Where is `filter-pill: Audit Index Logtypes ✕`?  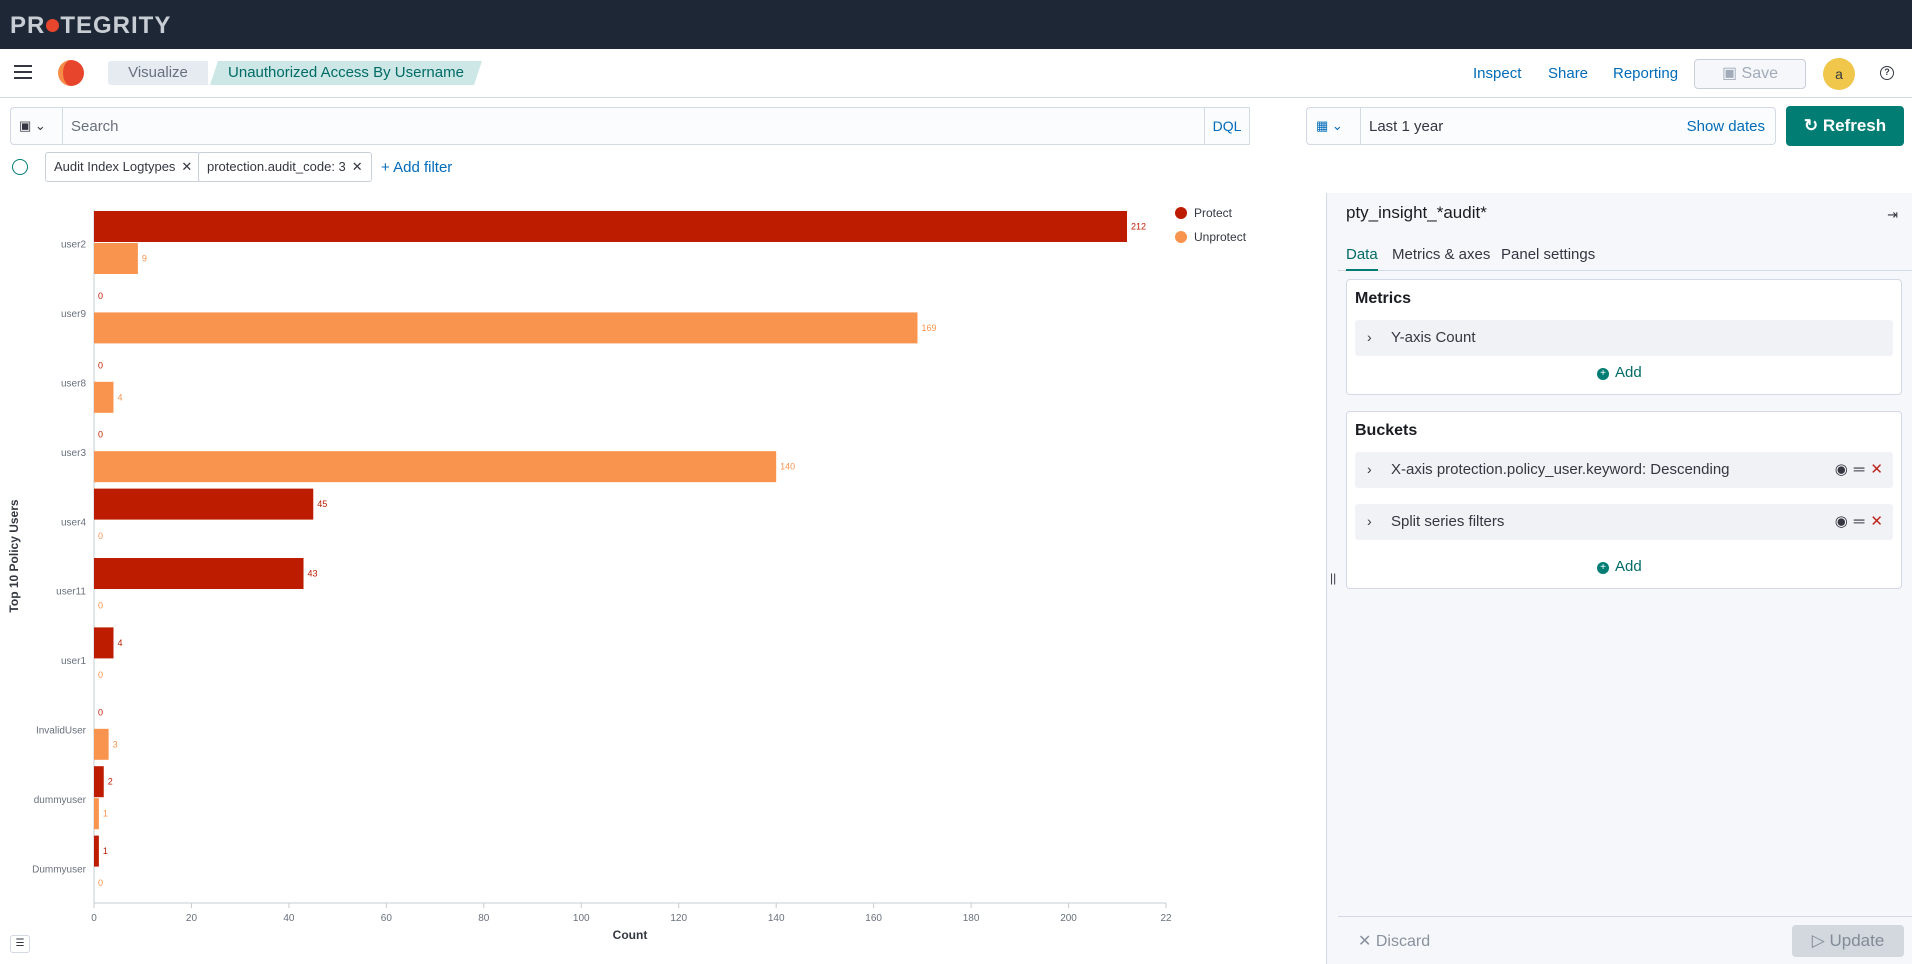
filter-pill: Audit Index Logtypes ✕ is located at coordinates (123, 167).